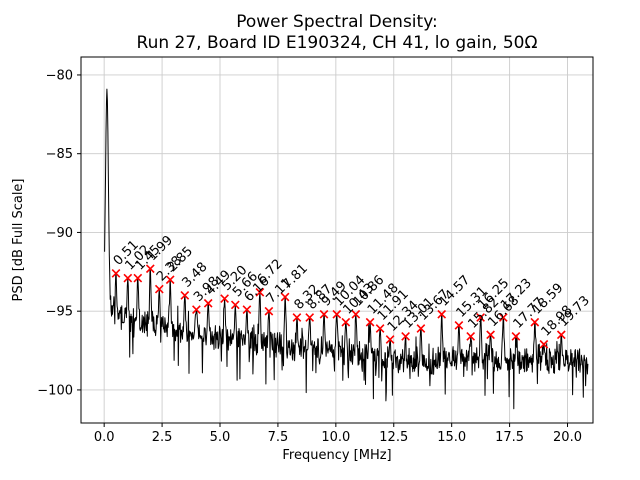  Describe the element at coordinates (393, 437) in the screenshot. I see `x-tick-label: 12.5` at that location.